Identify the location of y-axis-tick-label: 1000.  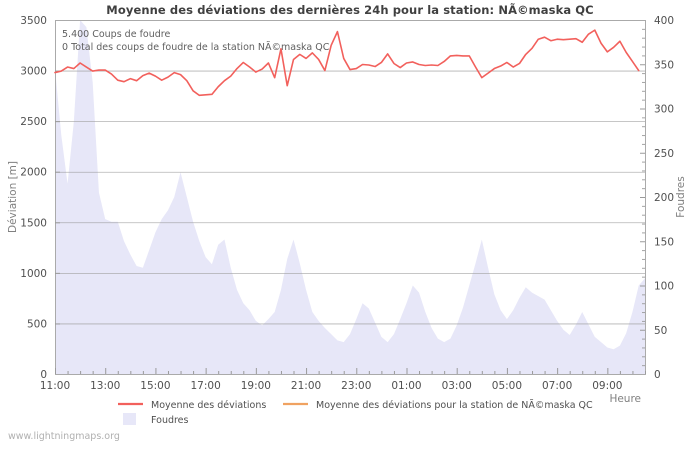
(33, 274).